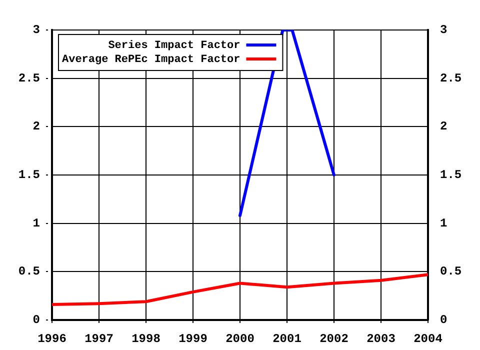  Describe the element at coordinates (174, 46) in the screenshot. I see `legend-label: Series Impact Factor` at that location.